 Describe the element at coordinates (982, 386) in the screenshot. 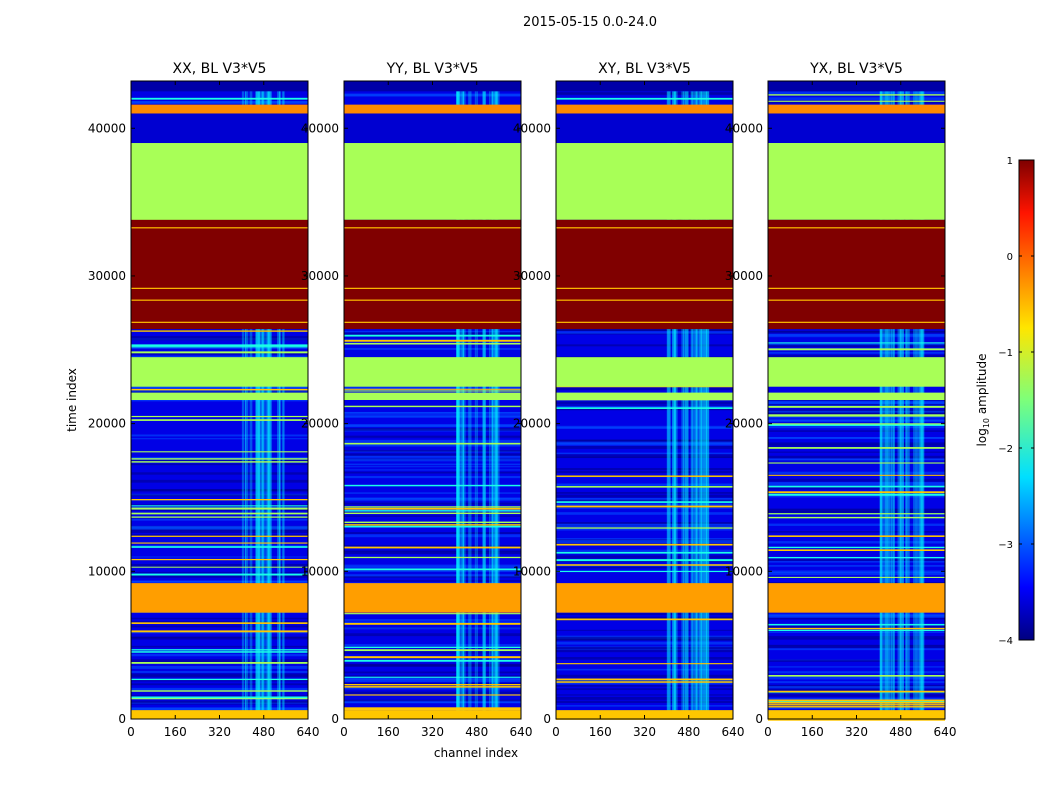

I see `colorbar-label-suffix: amplitude` at that location.